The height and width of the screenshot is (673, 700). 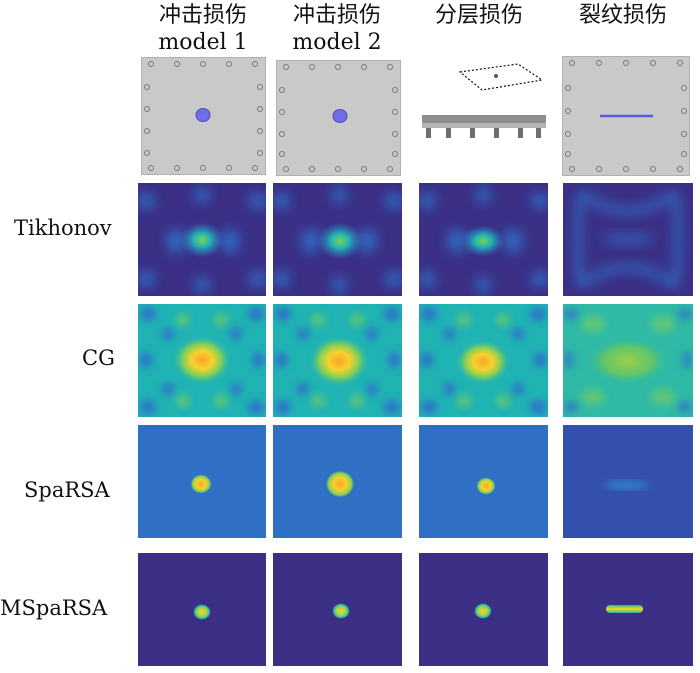 What do you see at coordinates (337, 42) in the screenshot?
I see `column-header-2-line2: model 2` at bounding box center [337, 42].